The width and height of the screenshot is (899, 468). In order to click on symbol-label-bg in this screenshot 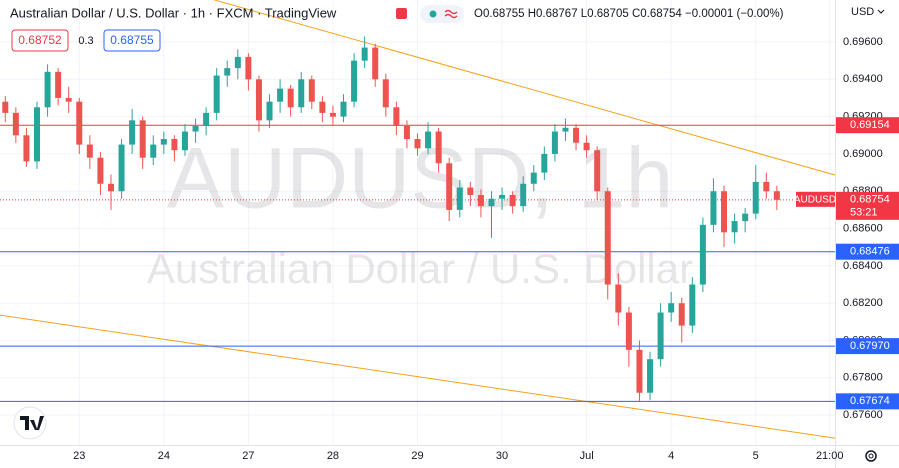, I will do `click(815, 199)`.